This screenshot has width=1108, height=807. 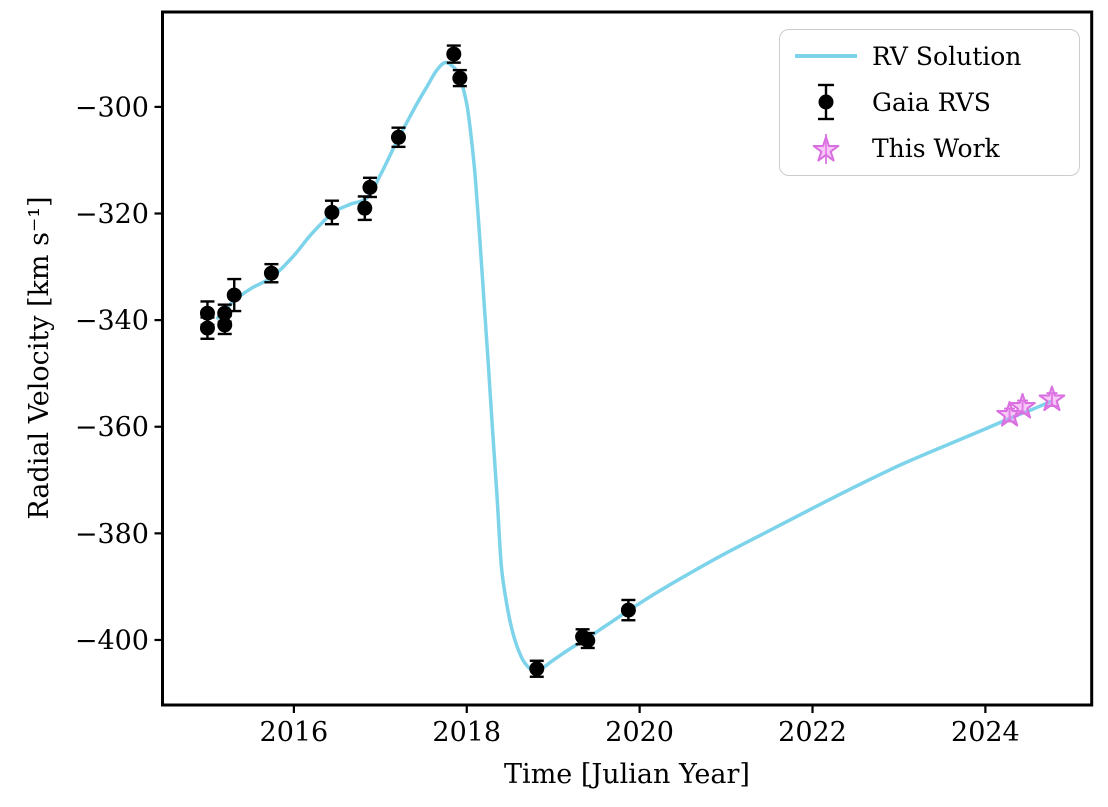 What do you see at coordinates (466, 732) in the screenshot?
I see `x-tick-label: 2018` at bounding box center [466, 732].